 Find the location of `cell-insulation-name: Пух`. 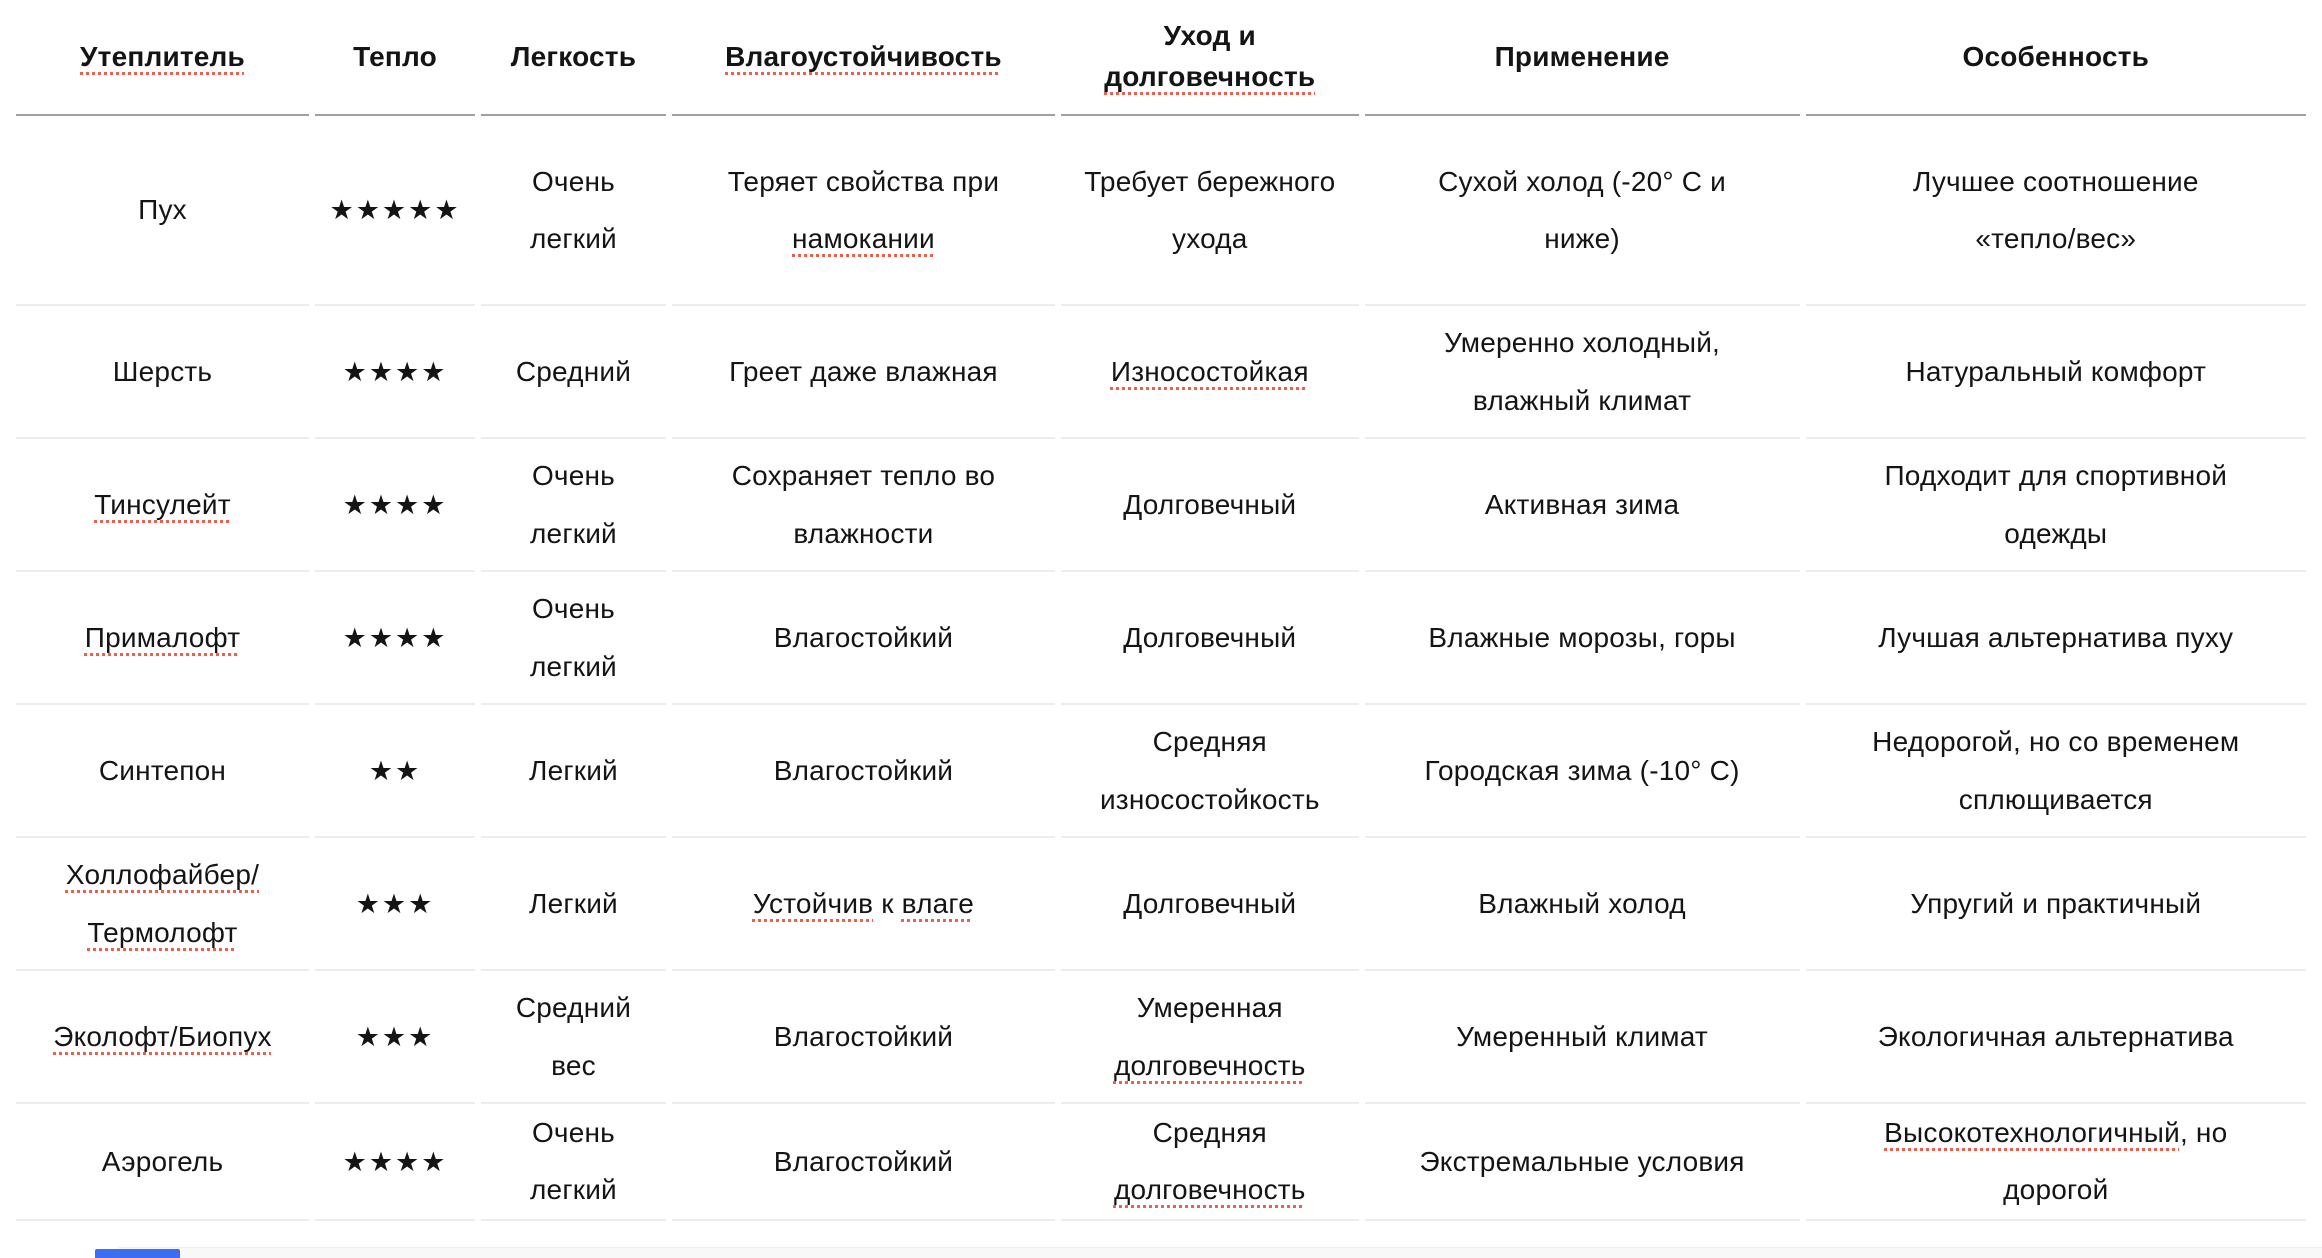

cell-insulation-name: Пух is located at coordinates (163, 211).